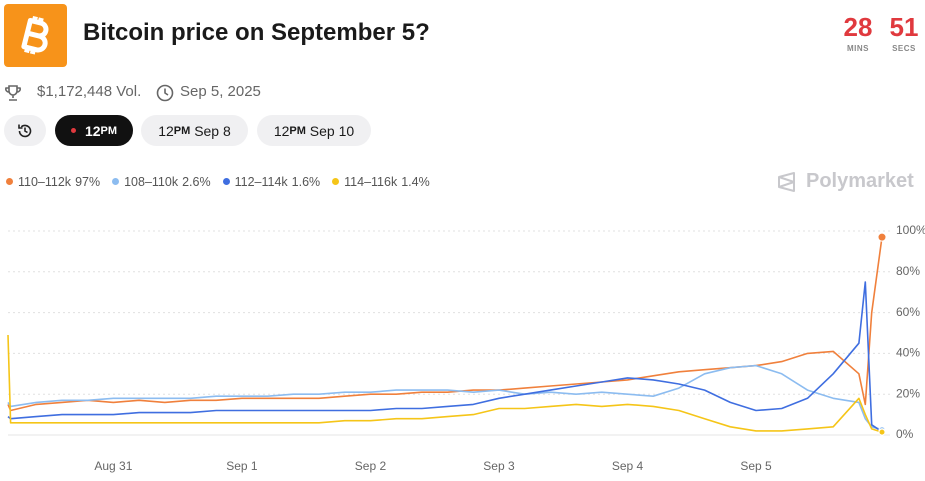  What do you see at coordinates (756, 466) in the screenshot?
I see `x-tick-label: Sep 5` at bounding box center [756, 466].